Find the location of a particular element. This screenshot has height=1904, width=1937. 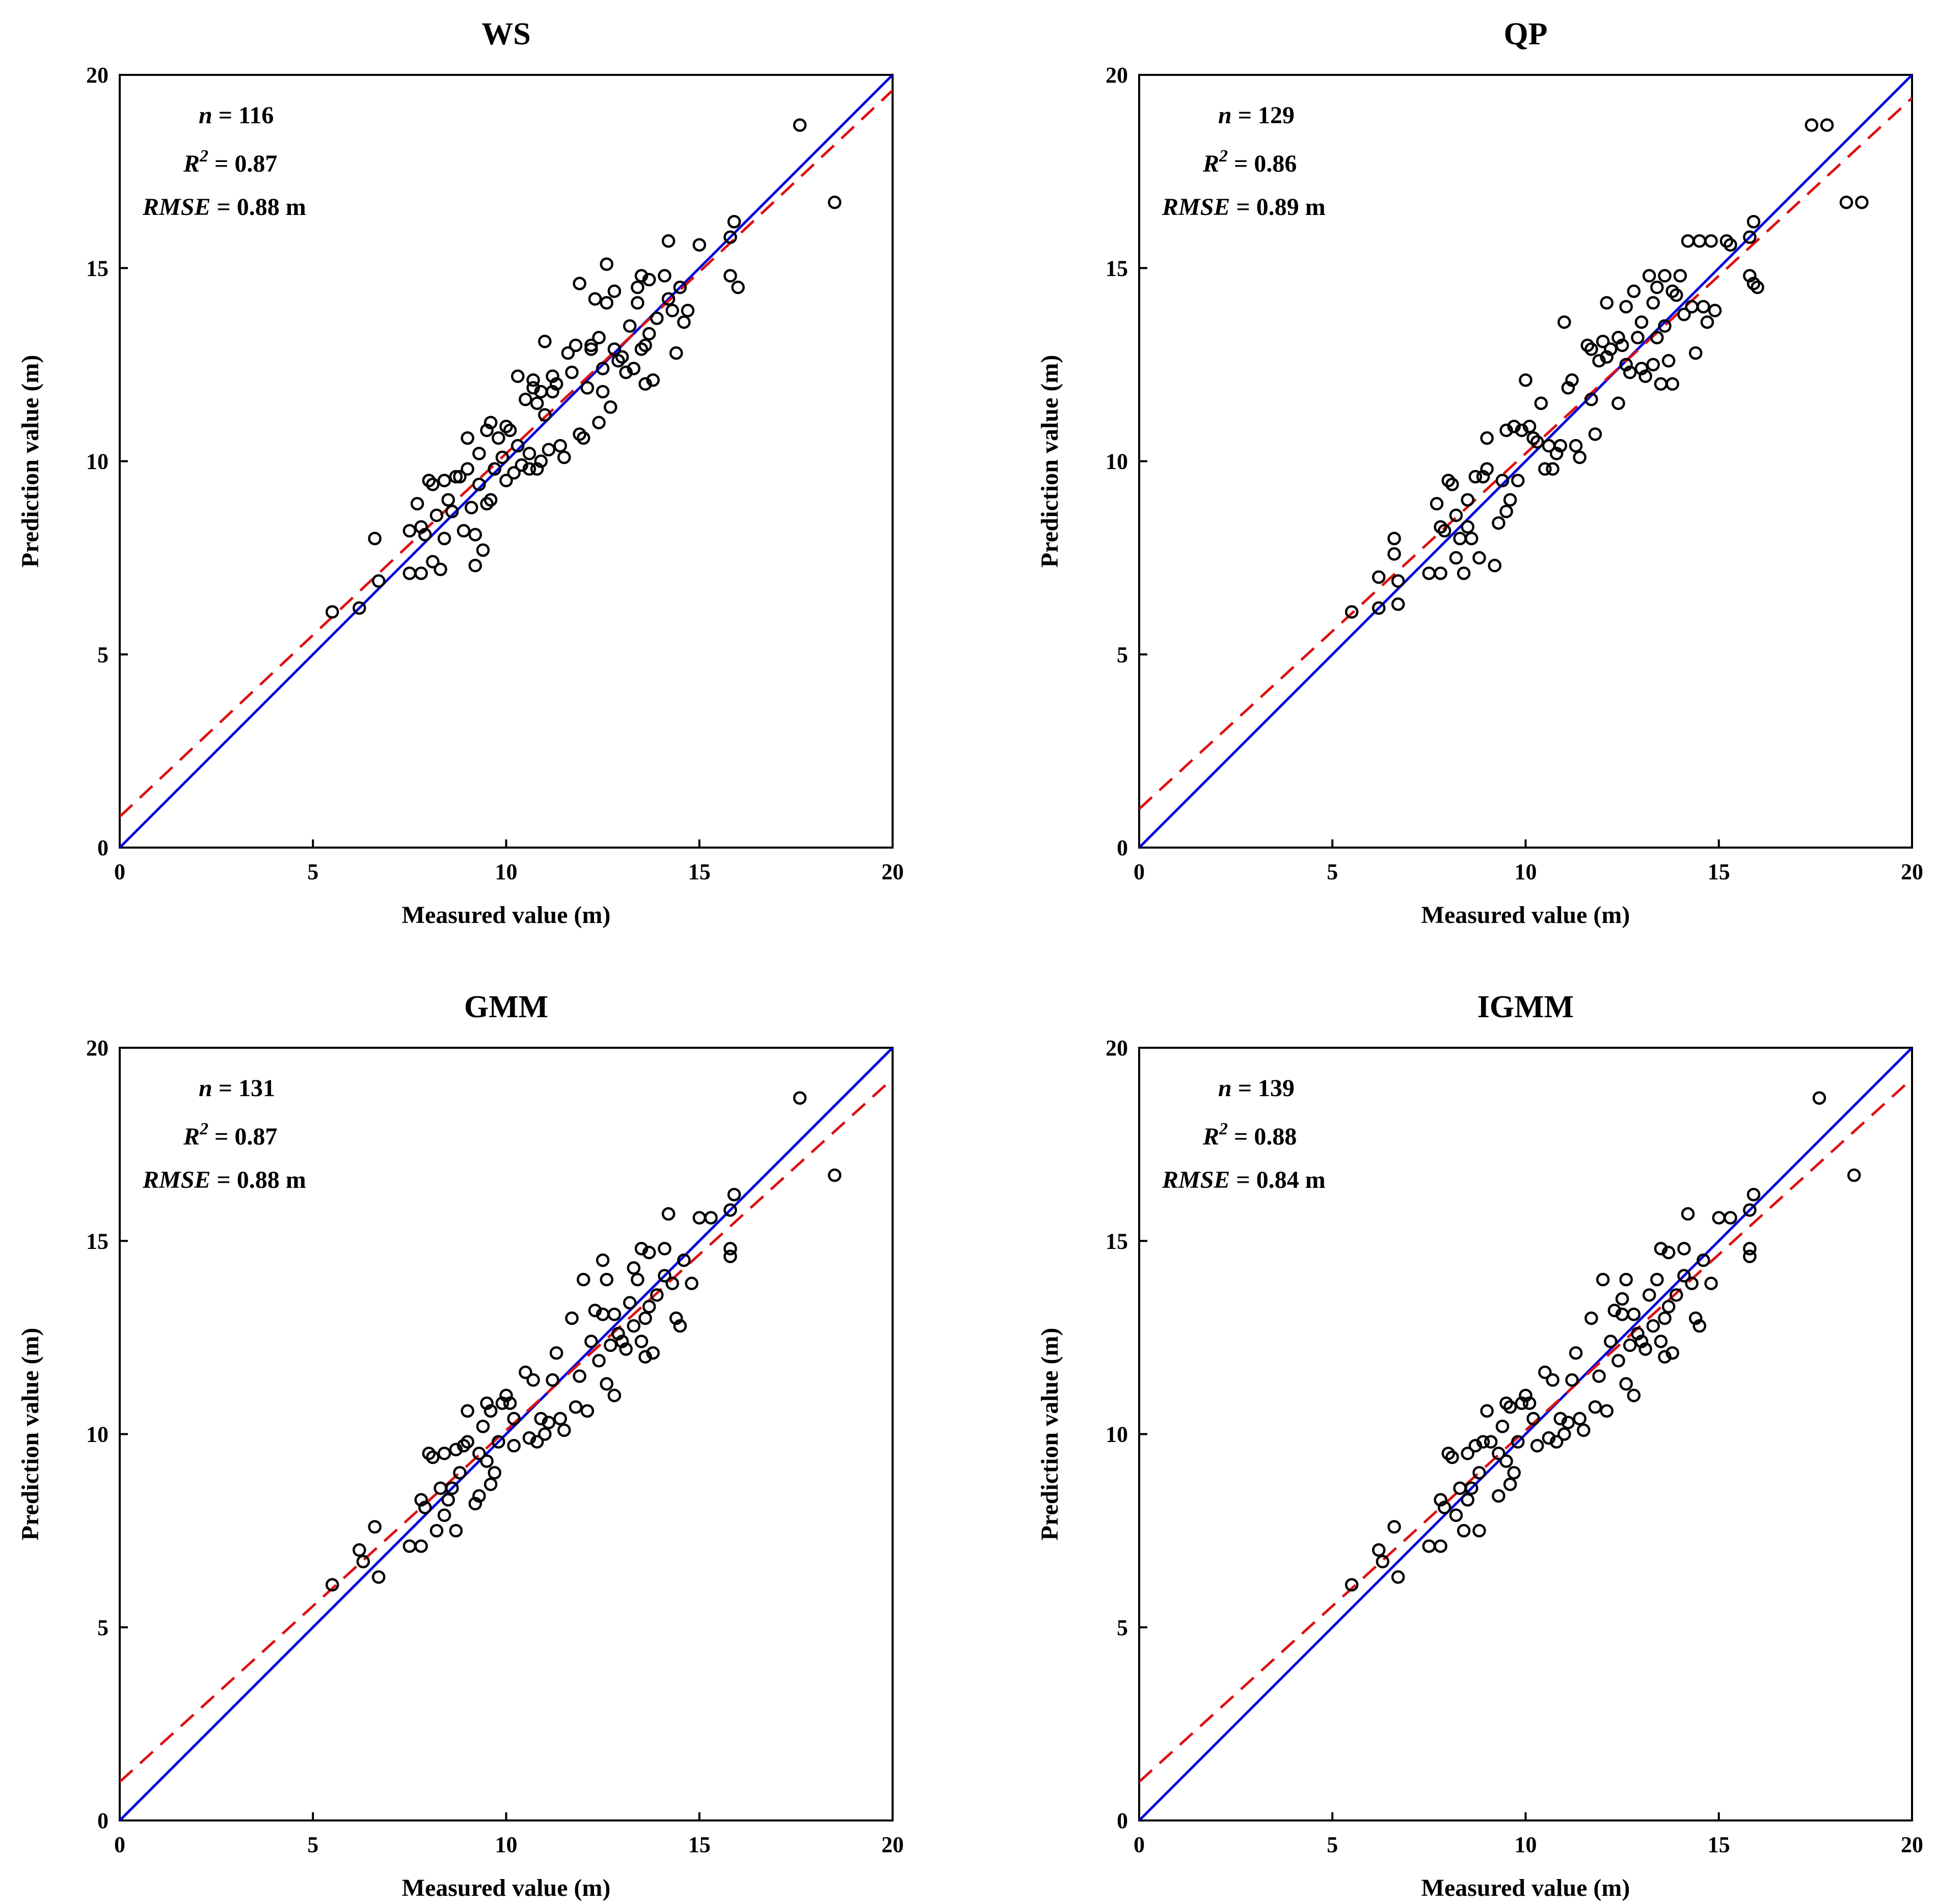

stat-r2-superscript: 2 is located at coordinates (204, 156).